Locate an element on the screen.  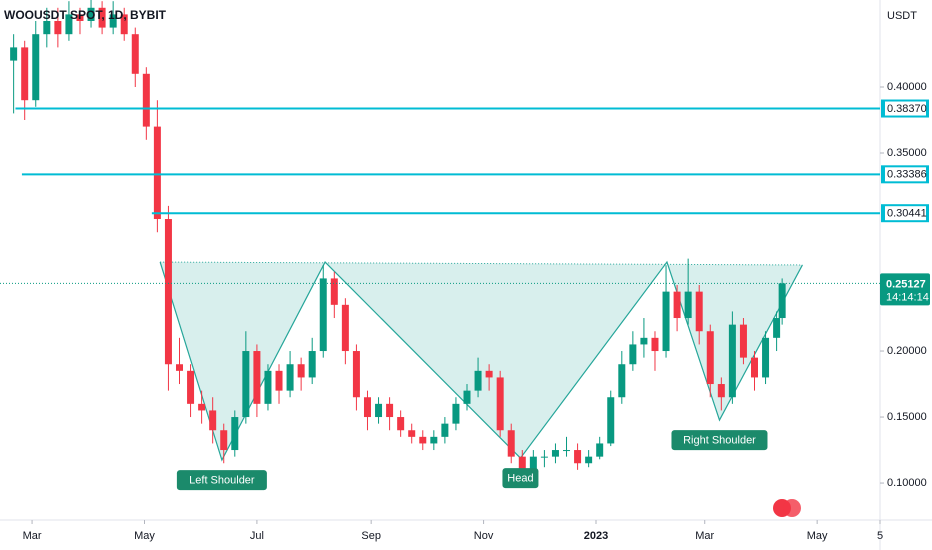
y-tick-label: 0.40000 is located at coordinates (907, 87).